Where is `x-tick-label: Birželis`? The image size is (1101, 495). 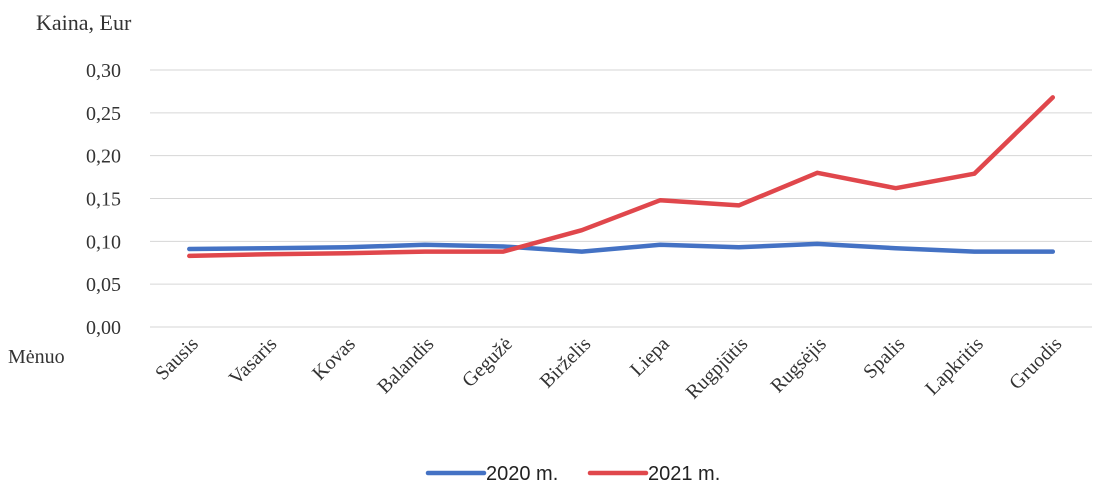 x-tick-label: Birželis is located at coordinates (566, 363).